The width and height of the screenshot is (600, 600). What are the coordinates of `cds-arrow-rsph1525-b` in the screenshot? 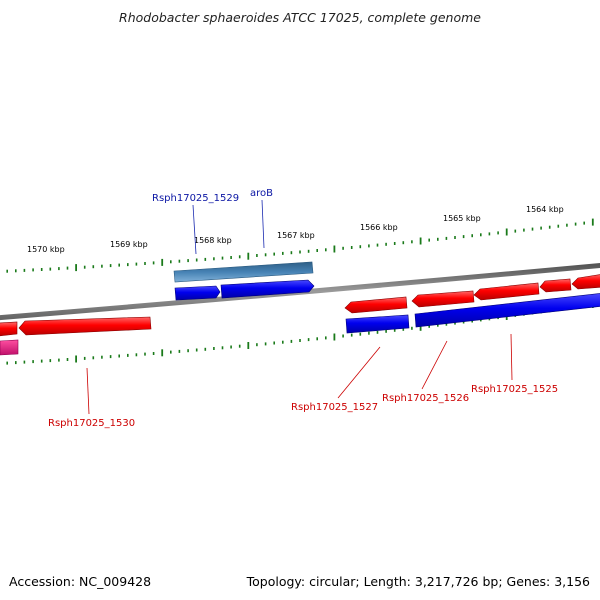 It's located at (555, 285).